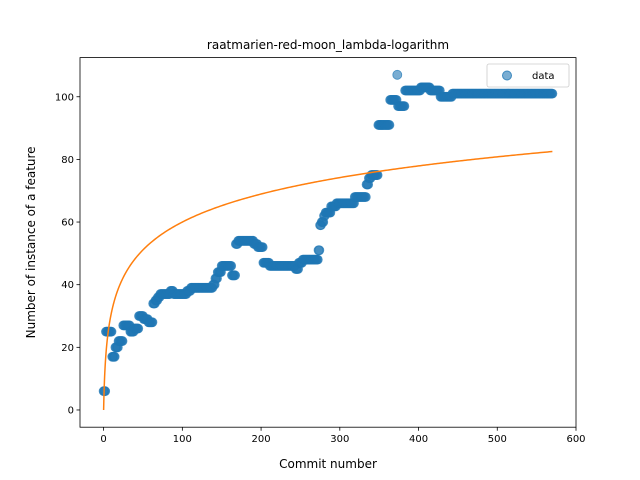 The width and height of the screenshot is (640, 480). I want to click on y-axis-label: Number of instance of a feature, so click(31, 242).